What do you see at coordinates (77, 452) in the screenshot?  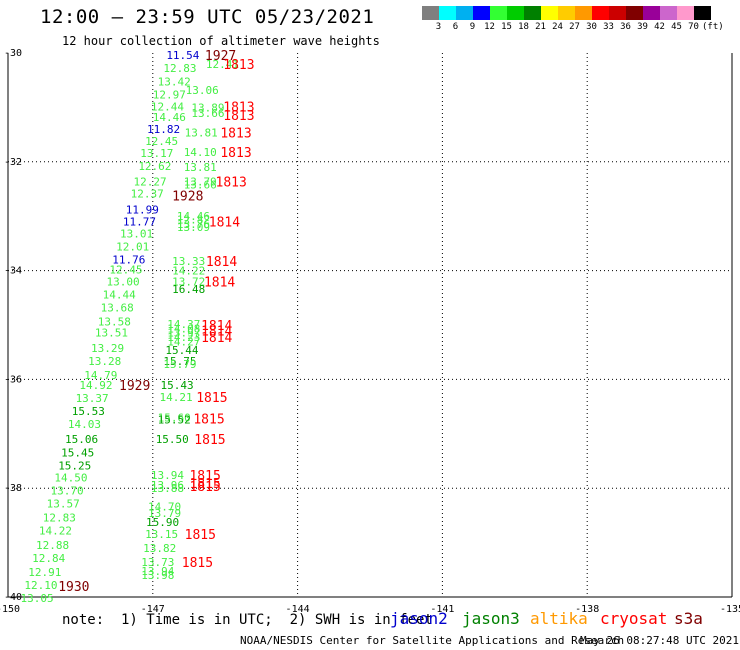 I see `wave-height-label: 15.45` at bounding box center [77, 452].